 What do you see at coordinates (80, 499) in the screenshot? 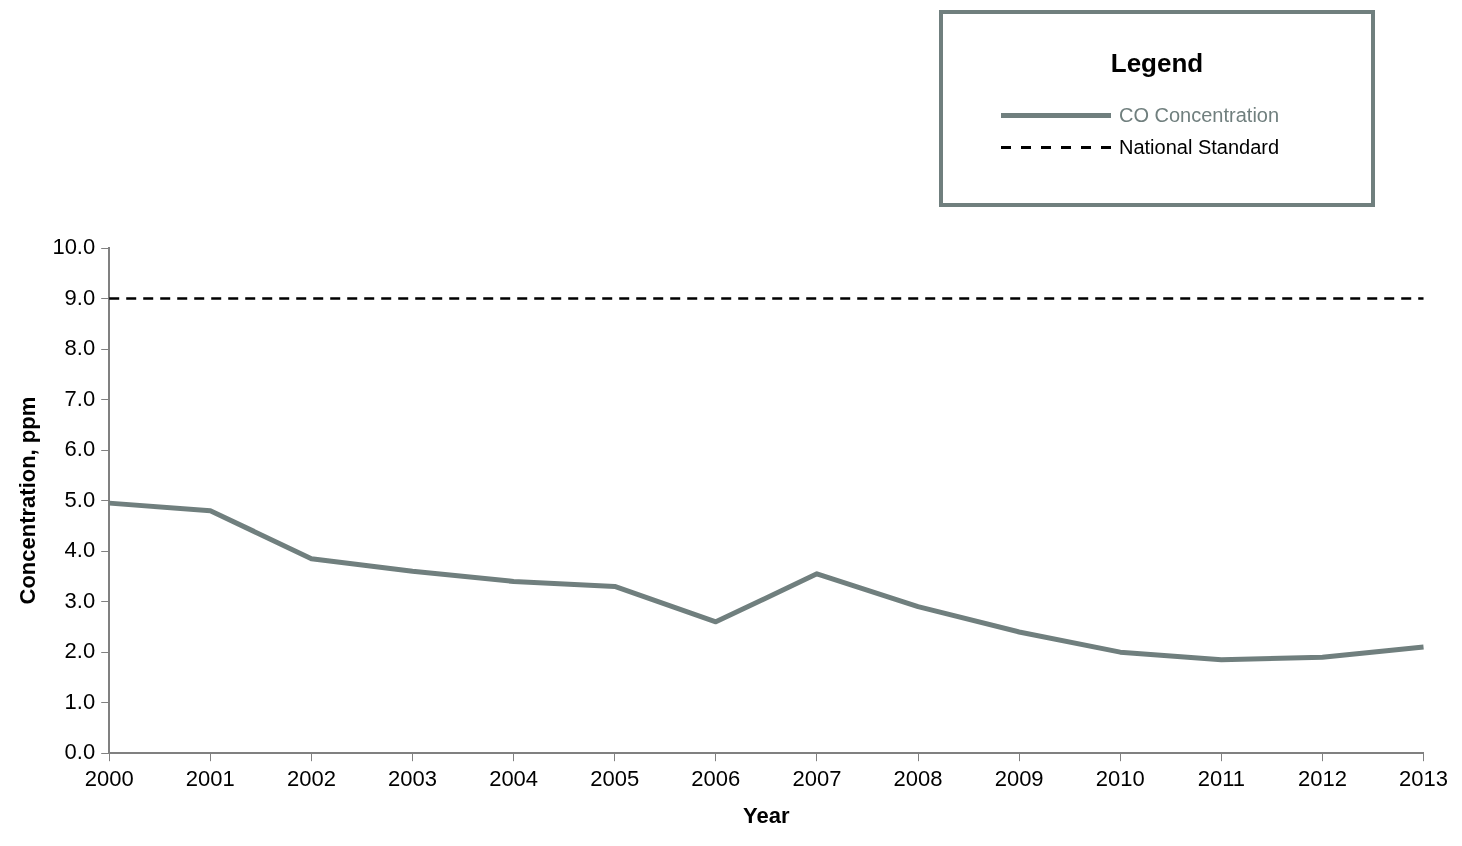
I see `y-tick-label: 5.0` at bounding box center [80, 499].